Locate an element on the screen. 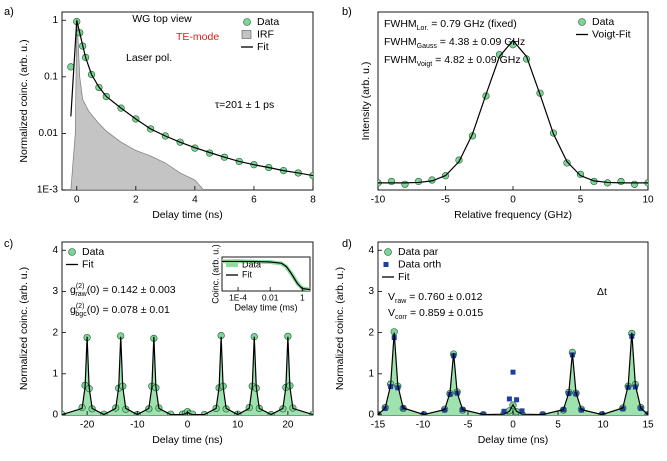  y-tick-label: 0 is located at coordinates (55, 415).